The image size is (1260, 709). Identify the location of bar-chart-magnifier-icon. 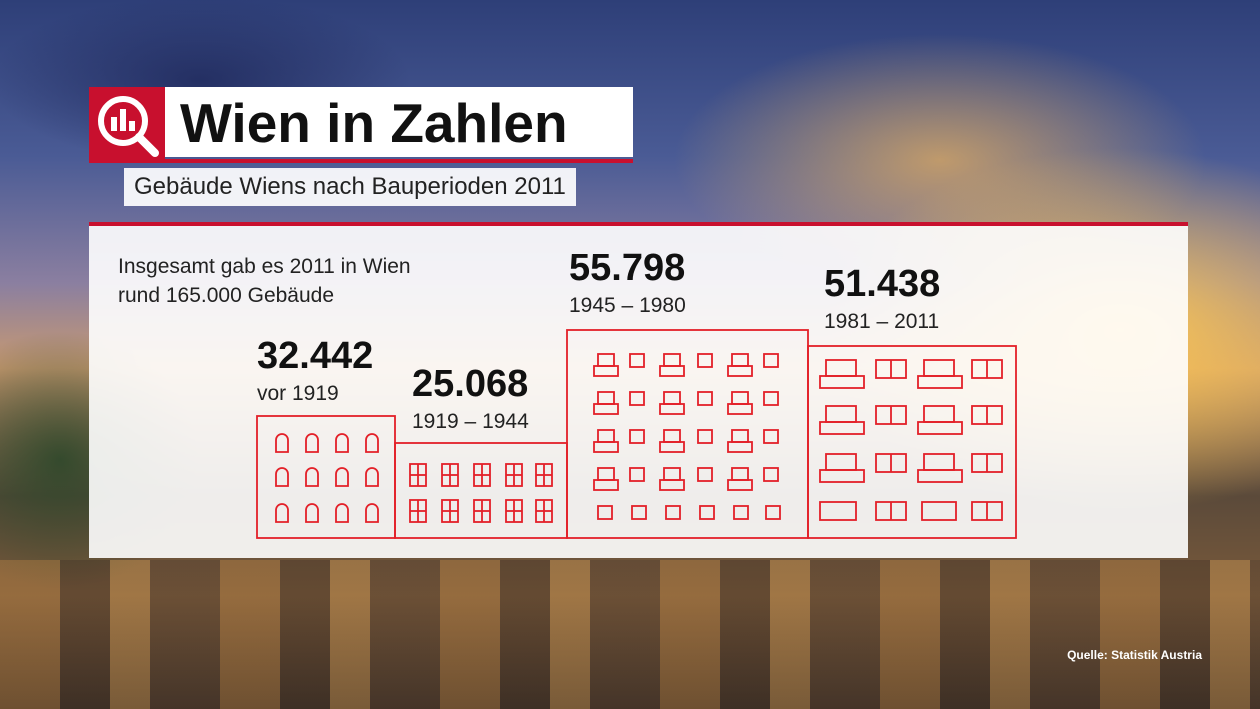
(128, 126).